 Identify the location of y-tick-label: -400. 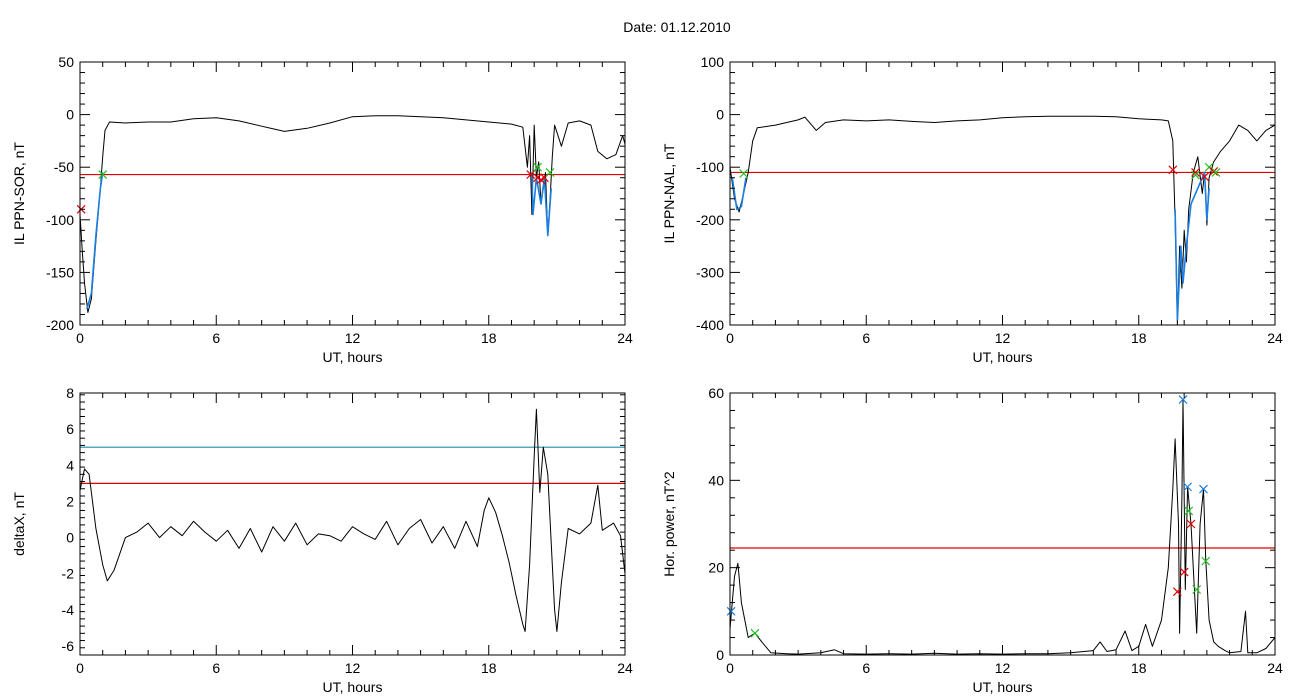
(710, 325).